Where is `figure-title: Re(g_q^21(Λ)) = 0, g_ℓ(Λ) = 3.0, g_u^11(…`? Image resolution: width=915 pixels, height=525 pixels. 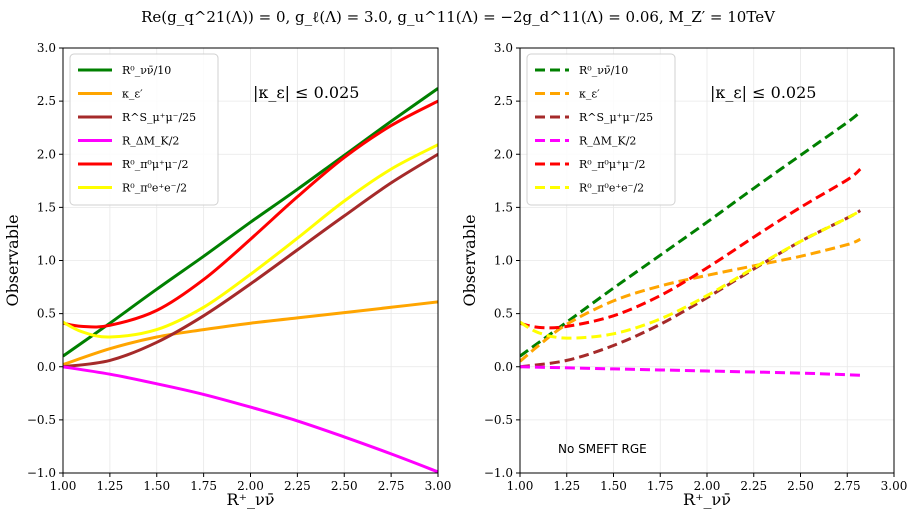
figure-title: Re(g_q^21(Λ)) = 0, g_ℓ(Λ) = 3.0, g_u^11(… is located at coordinates (458, 17).